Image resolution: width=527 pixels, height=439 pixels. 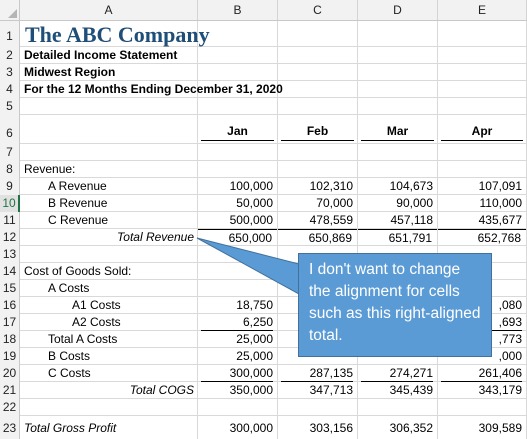 I want to click on row-header: 12, so click(x=10, y=237).